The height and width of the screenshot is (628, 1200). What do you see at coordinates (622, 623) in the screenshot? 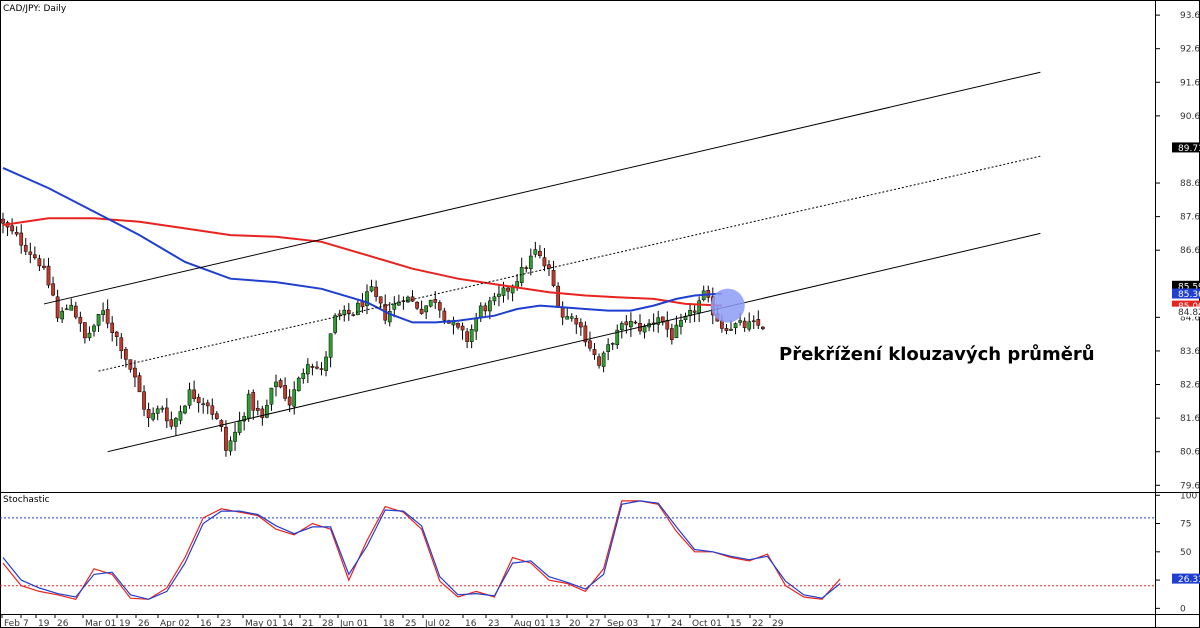
I see `time-tick-label: Sep 03` at bounding box center [622, 623].